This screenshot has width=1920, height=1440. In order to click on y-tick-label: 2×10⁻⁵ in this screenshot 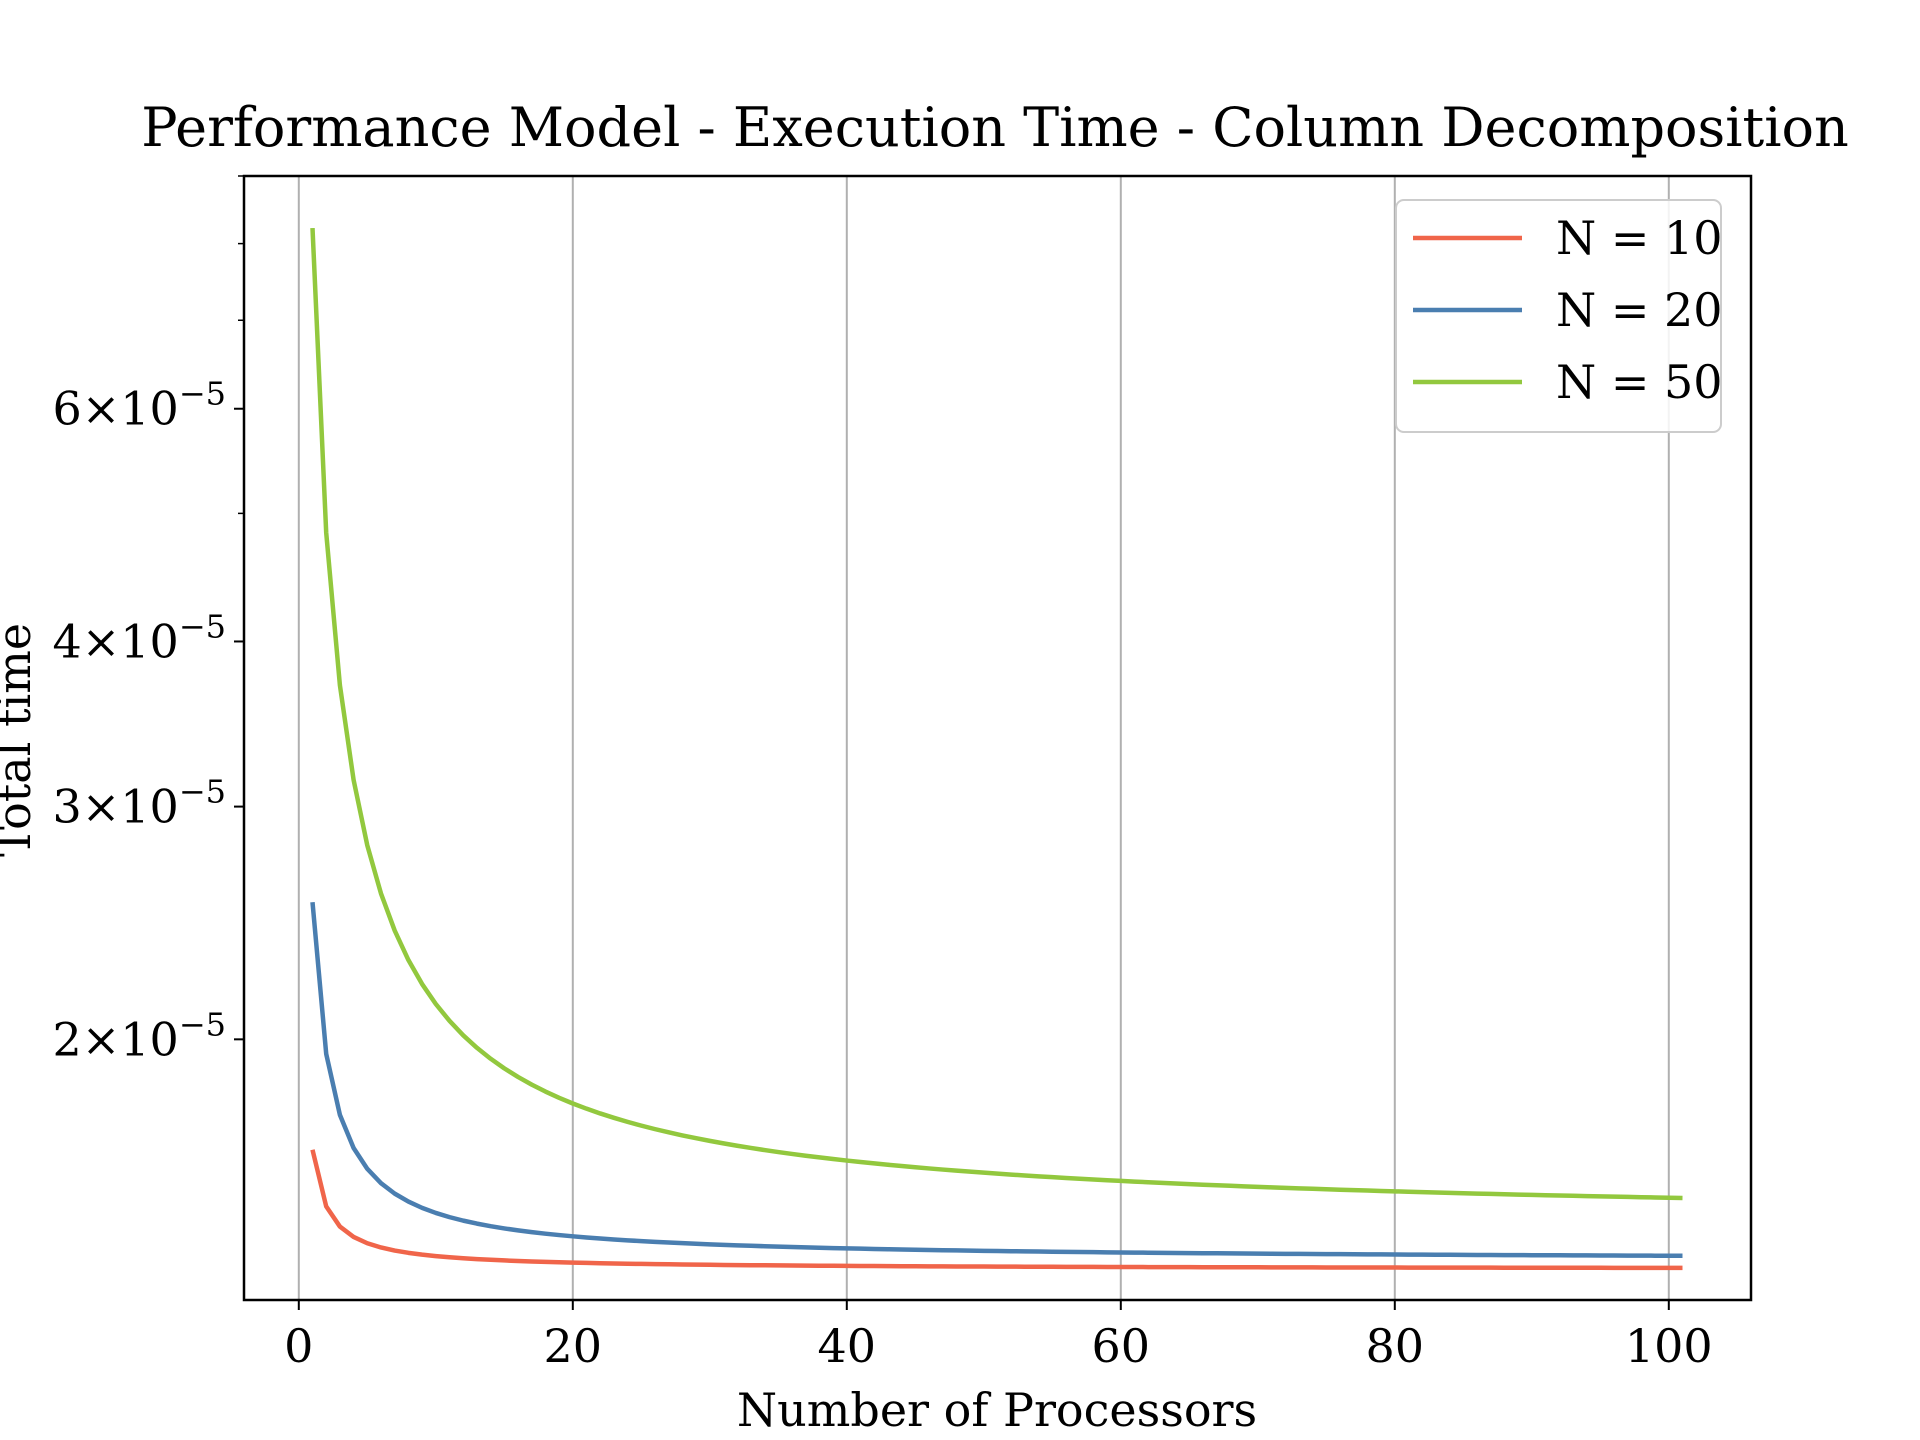, I will do `click(139, 1035)`.